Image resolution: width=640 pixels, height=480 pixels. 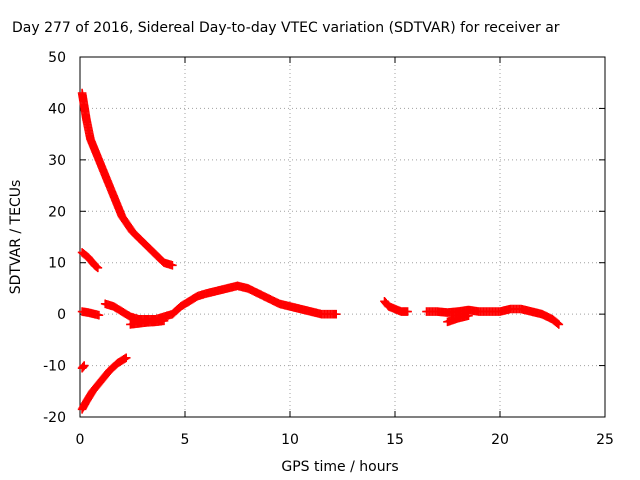 I want to click on x-tick-label: 15, so click(x=395, y=440).